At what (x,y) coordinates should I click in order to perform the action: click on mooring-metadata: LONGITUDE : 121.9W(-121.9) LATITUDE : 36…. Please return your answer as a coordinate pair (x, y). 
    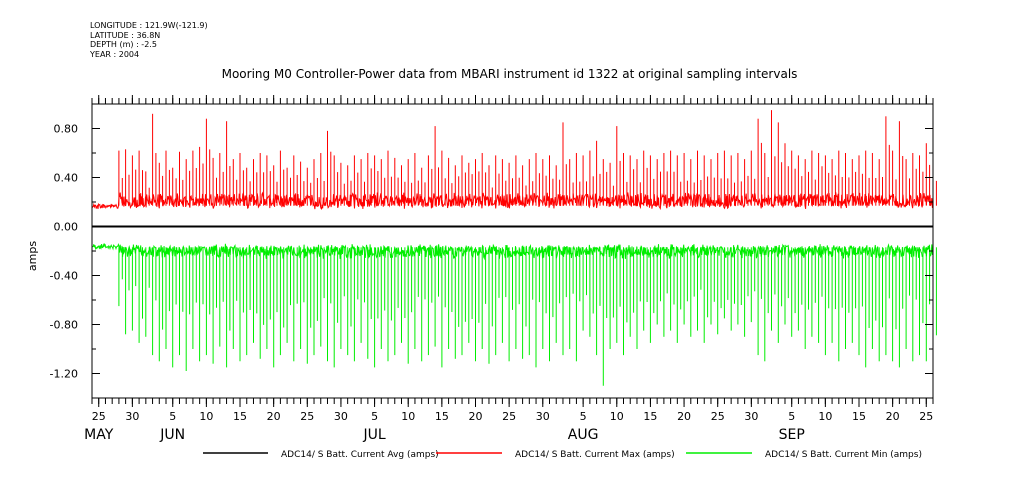
    Looking at the image, I should click on (149, 40).